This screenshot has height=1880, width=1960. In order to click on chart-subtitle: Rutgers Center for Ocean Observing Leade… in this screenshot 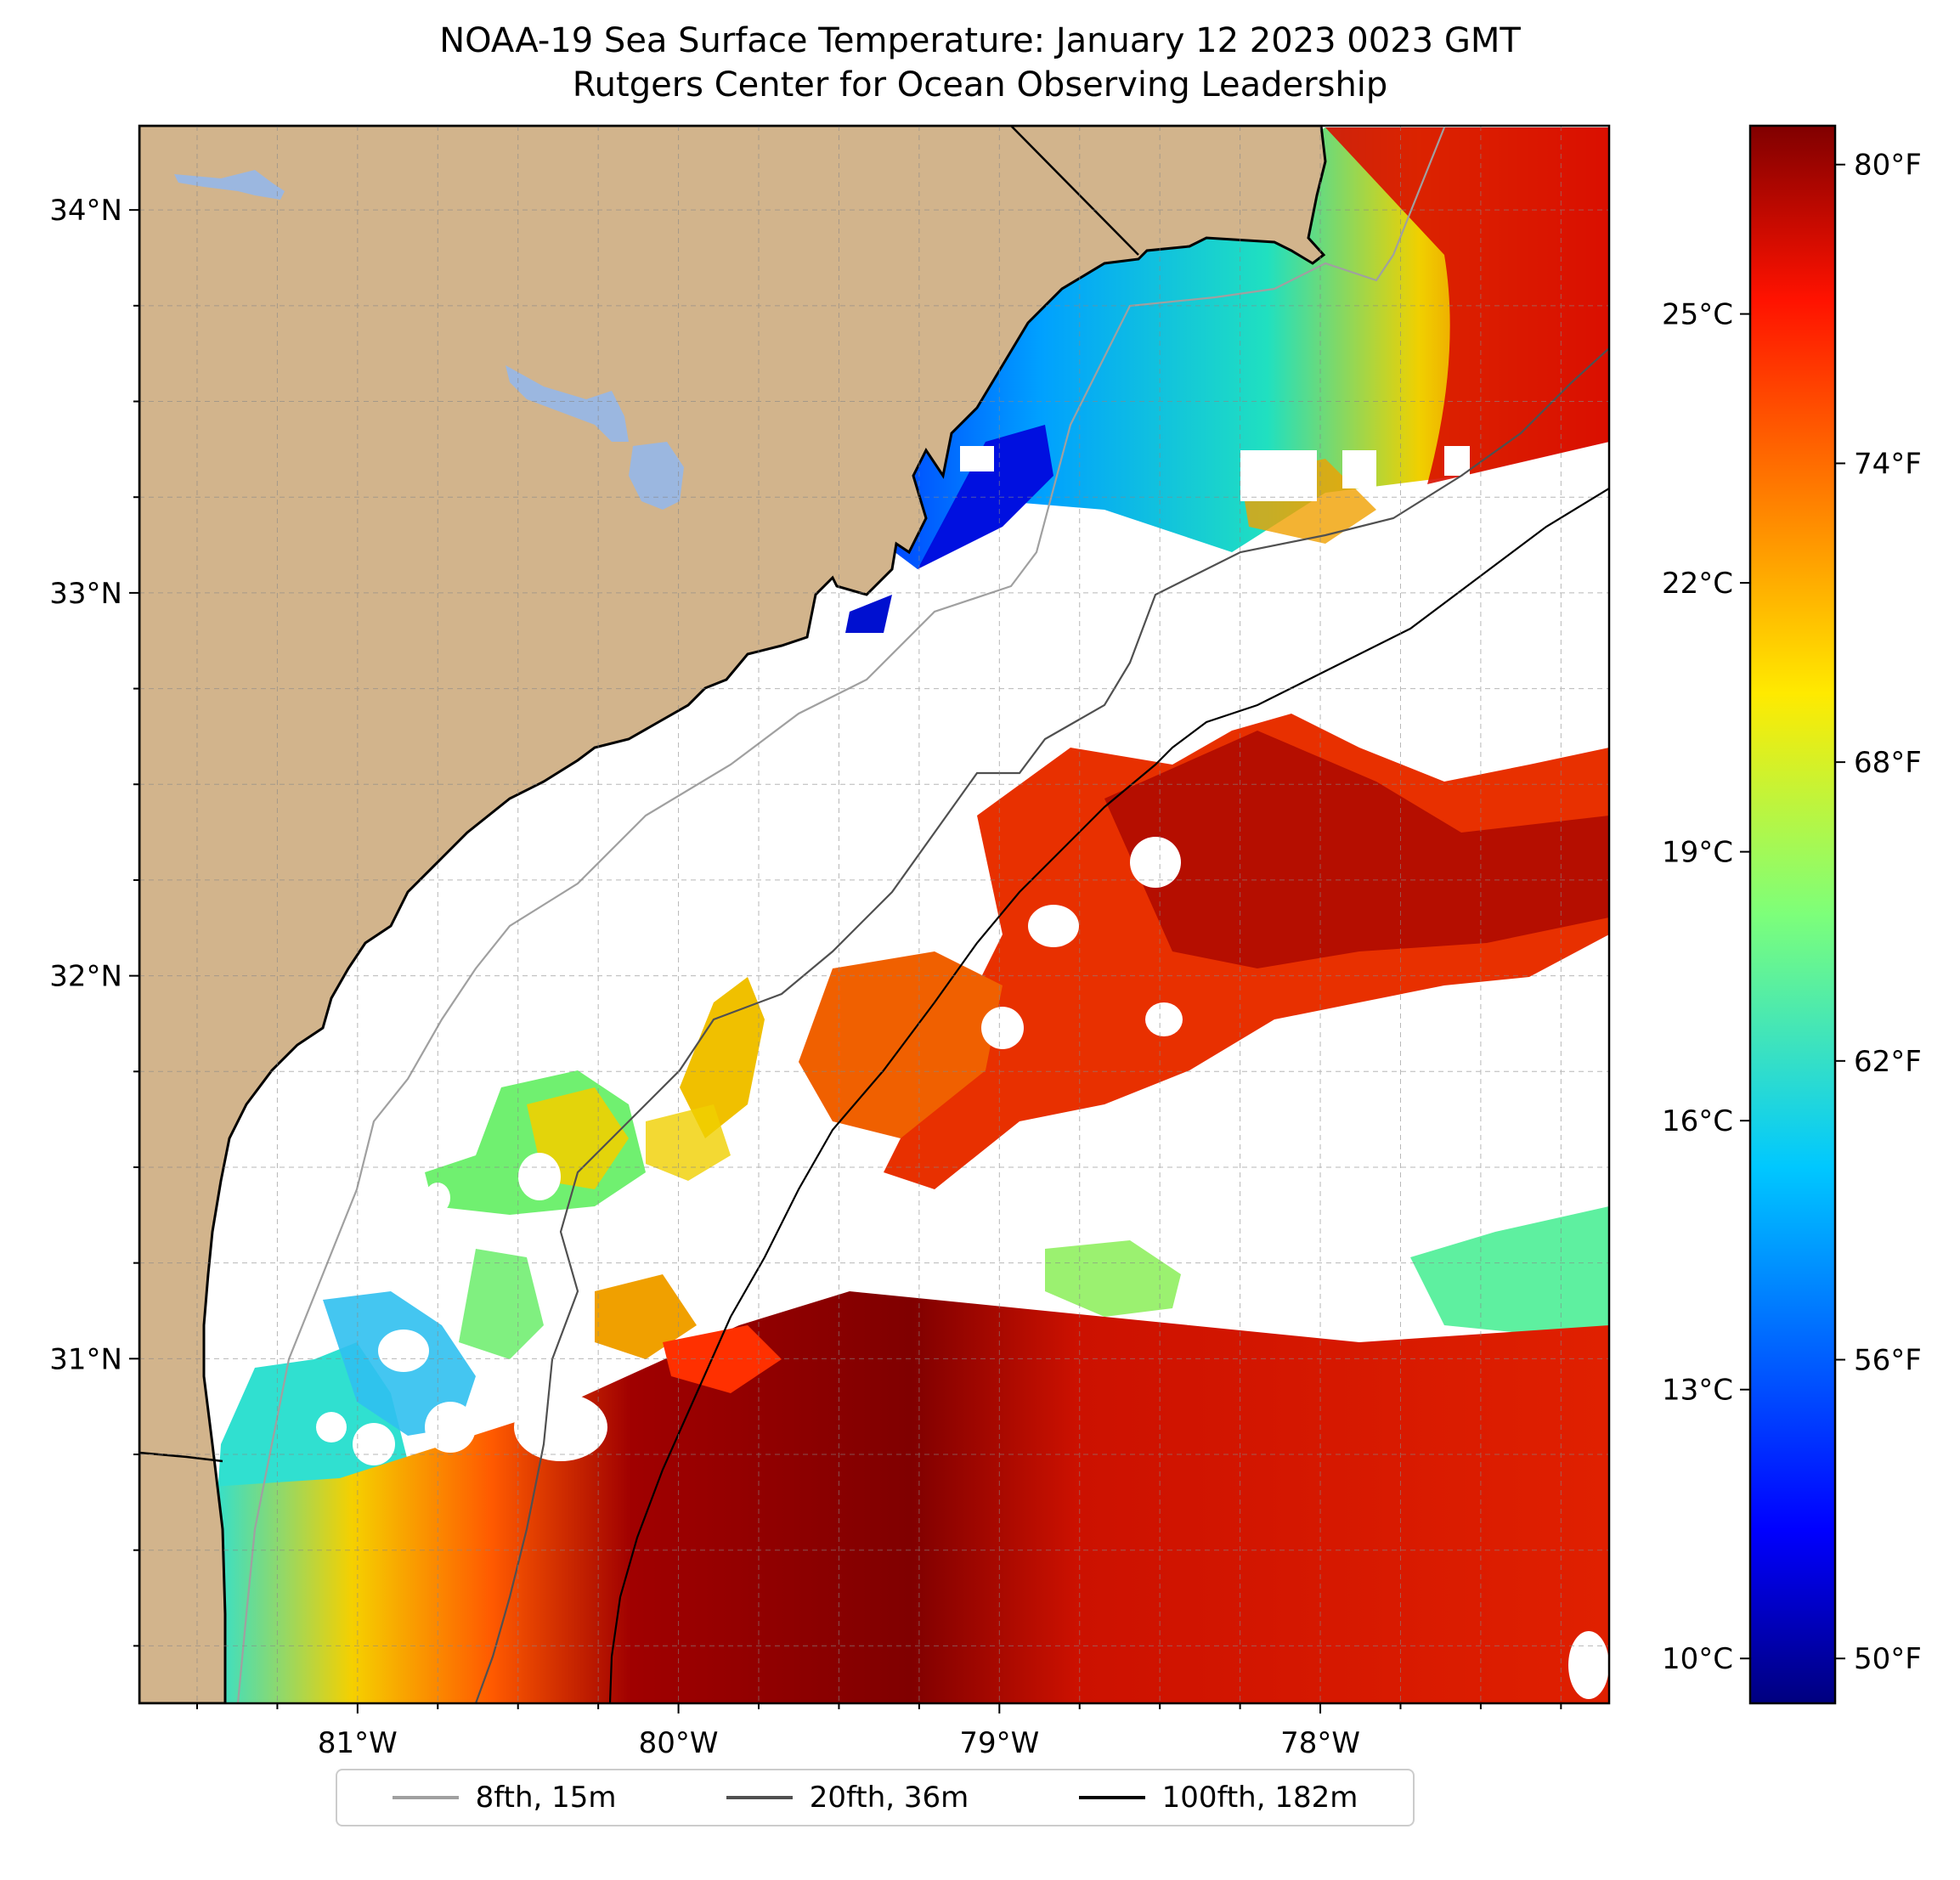, I will do `click(980, 84)`.